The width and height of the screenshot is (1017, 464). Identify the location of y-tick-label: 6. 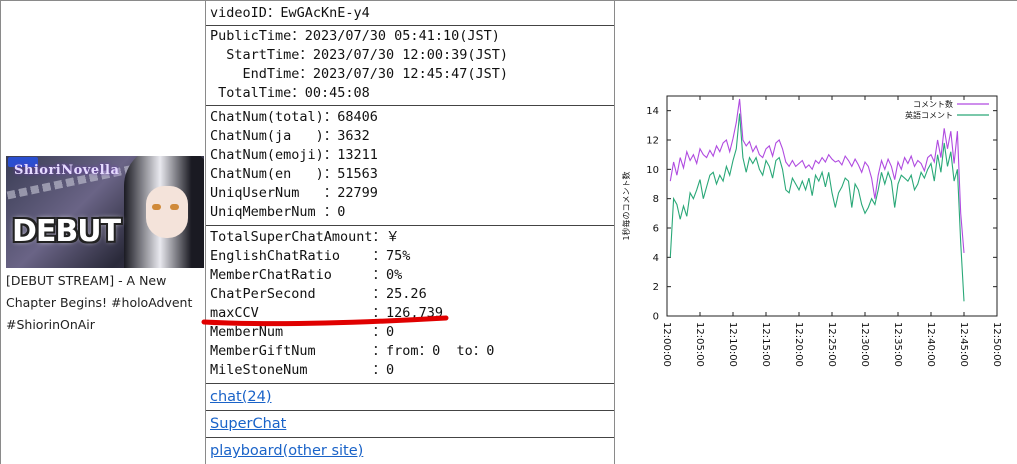
(656, 229).